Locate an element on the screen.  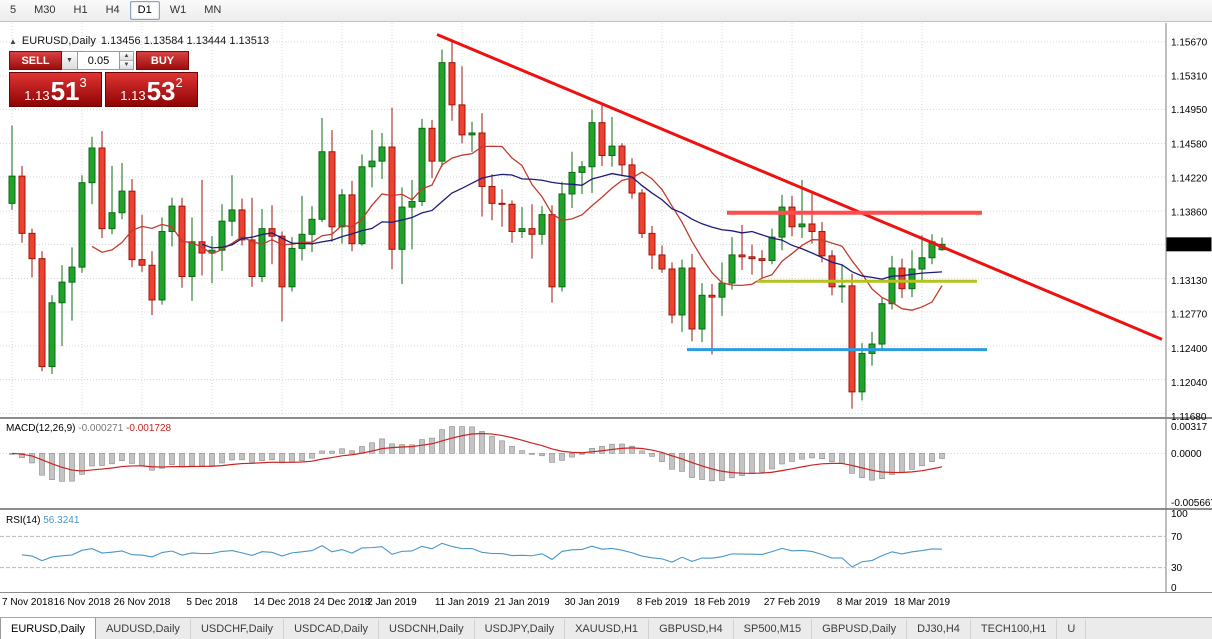
sell-button: SELL is located at coordinates (35, 60).